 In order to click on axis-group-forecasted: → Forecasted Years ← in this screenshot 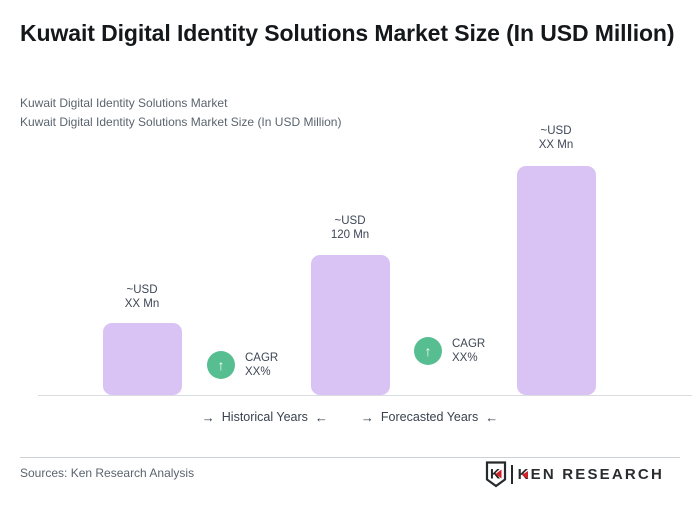, I will do `click(429, 417)`.